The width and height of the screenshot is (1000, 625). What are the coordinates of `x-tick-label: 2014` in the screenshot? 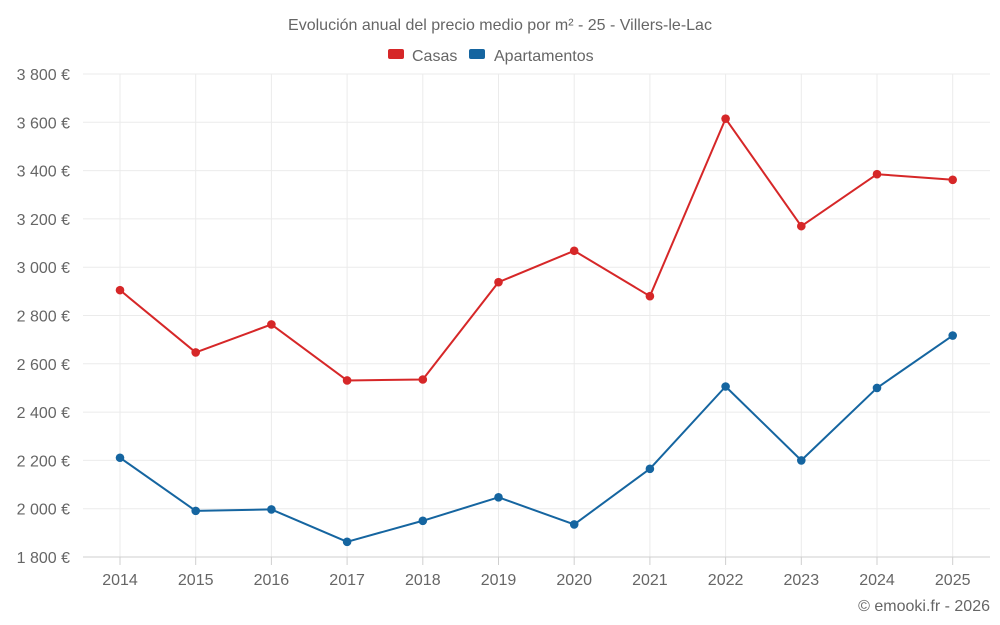 It's located at (120, 580).